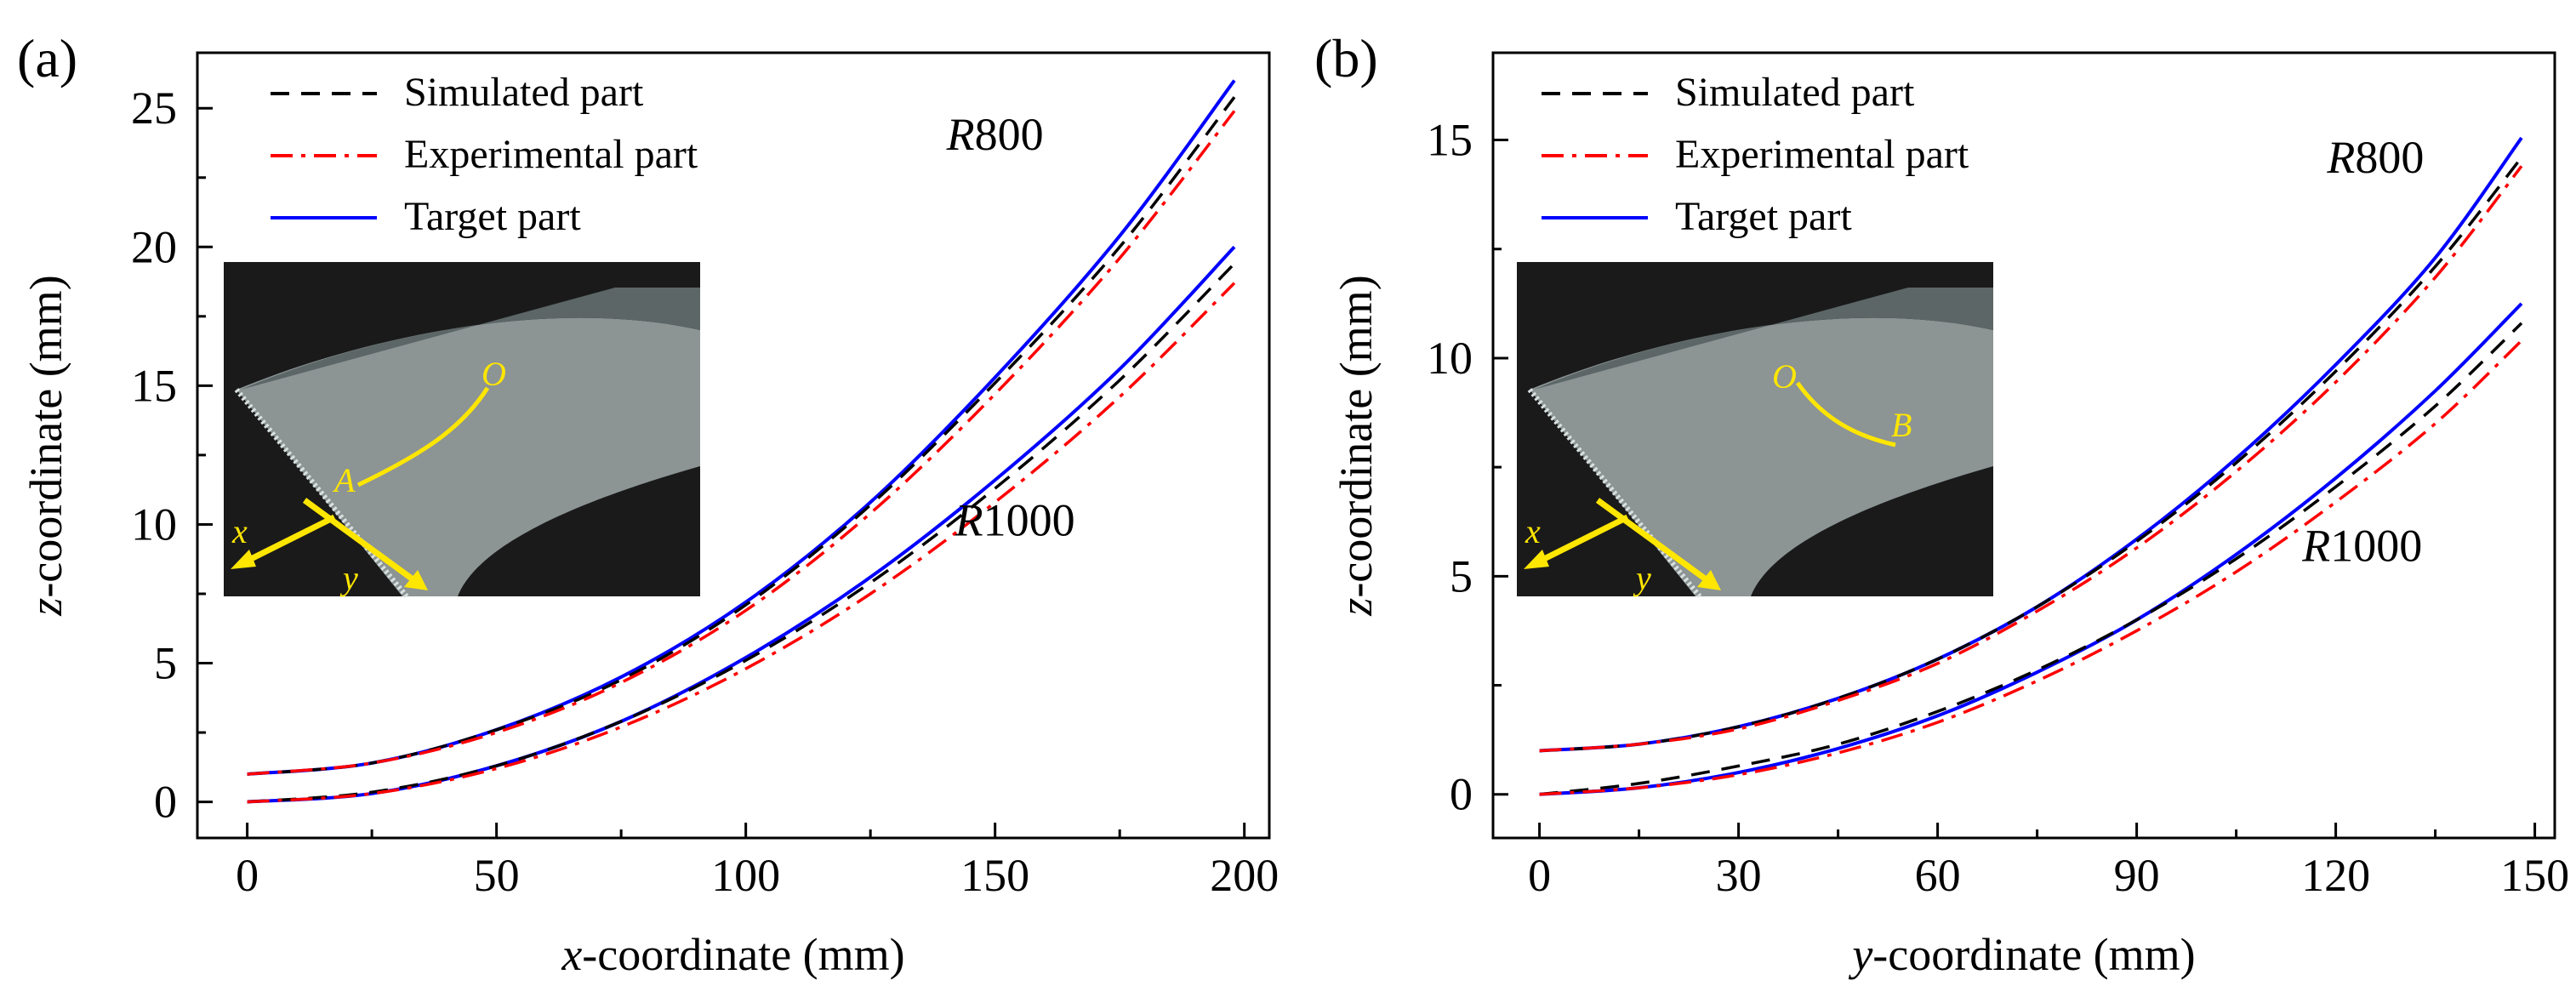  Describe the element at coordinates (746, 875) in the screenshot. I see `x-tick-label: 100` at that location.